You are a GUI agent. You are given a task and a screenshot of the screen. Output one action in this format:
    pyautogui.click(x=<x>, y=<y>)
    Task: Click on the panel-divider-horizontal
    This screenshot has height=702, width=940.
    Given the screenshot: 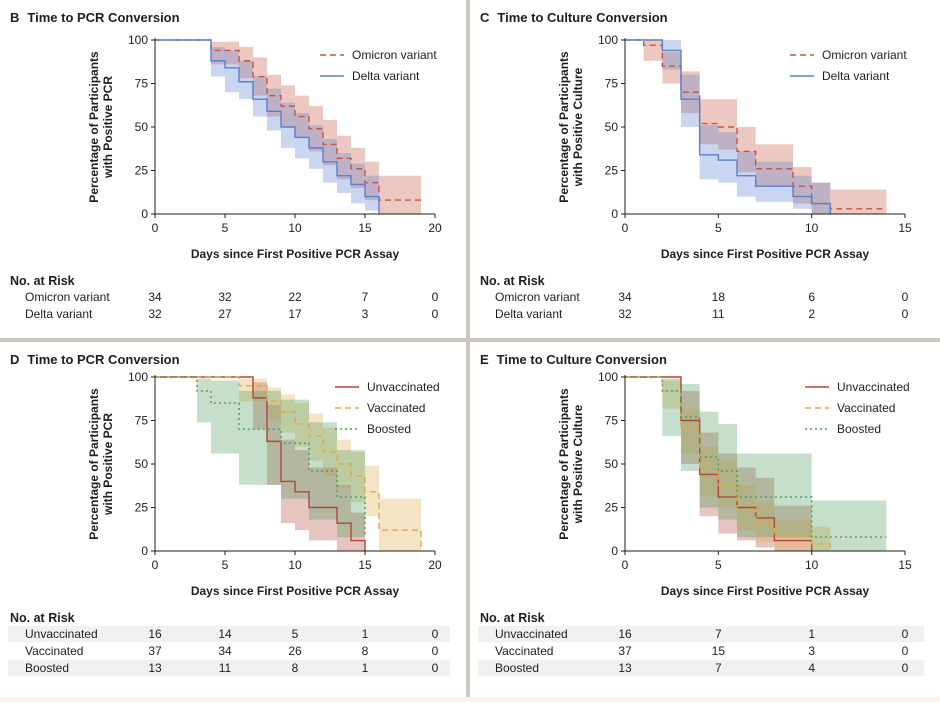 What is the action you would take?
    pyautogui.click(x=470, y=340)
    